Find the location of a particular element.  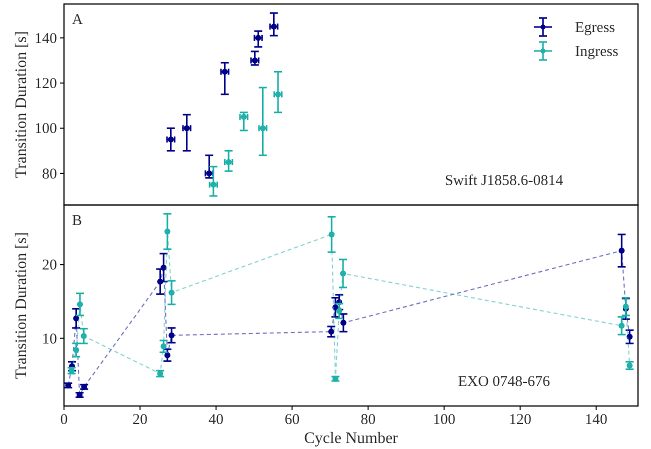

legend-label: Egress is located at coordinates (595, 28).